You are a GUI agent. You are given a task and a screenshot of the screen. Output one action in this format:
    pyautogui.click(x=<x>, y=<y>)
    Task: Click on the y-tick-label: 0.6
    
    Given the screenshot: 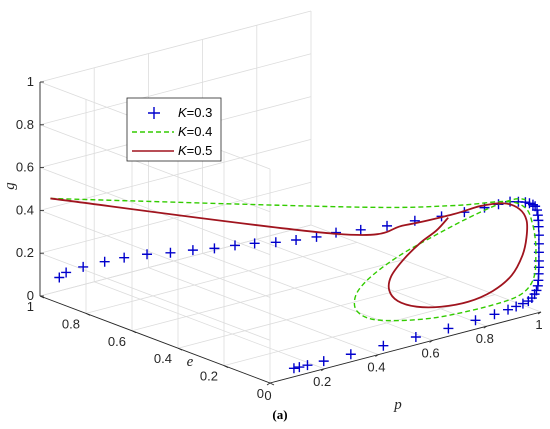 What is the action you would take?
    pyautogui.click(x=117, y=341)
    